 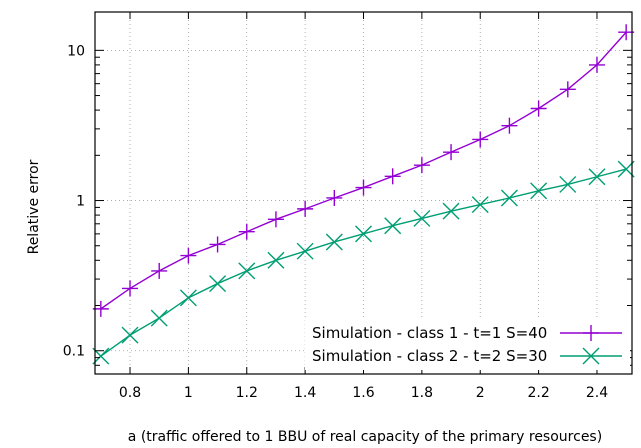 I want to click on x-tick-label: 1.8, so click(x=422, y=393).